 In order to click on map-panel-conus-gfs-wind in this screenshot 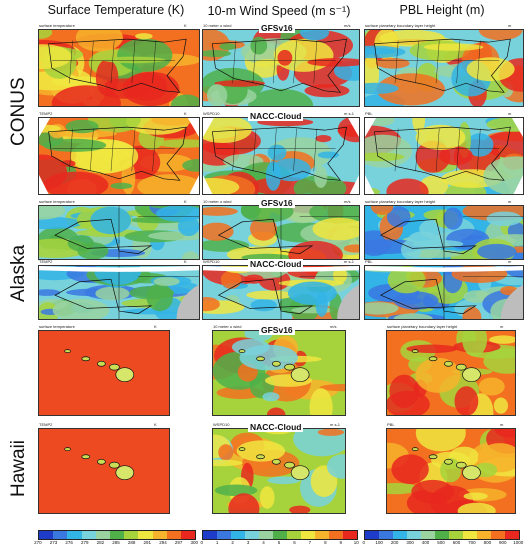, I will do `click(281, 68)`.